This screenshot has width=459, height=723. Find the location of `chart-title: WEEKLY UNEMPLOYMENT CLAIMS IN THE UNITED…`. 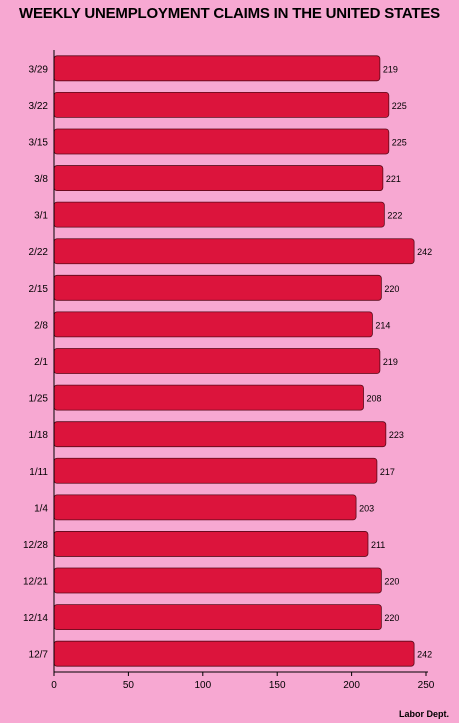

chart-title: WEEKLY UNEMPLOYMENT CLAIMS IN THE UNITED… is located at coordinates (229, 13).